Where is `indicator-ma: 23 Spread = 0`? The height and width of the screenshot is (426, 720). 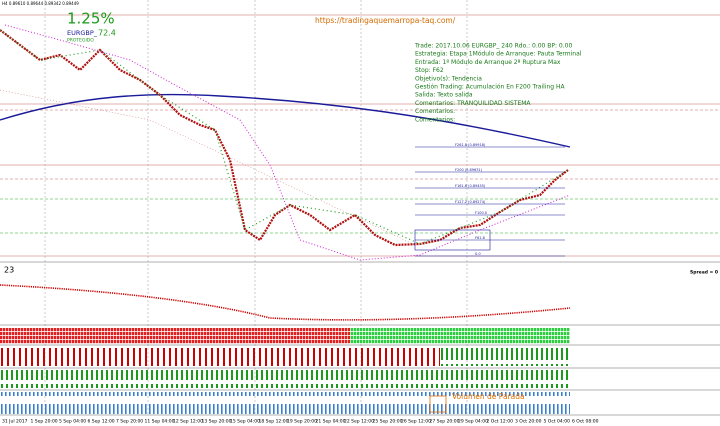 indicator-ma: 23 Spread = 0 is located at coordinates (360, 291).